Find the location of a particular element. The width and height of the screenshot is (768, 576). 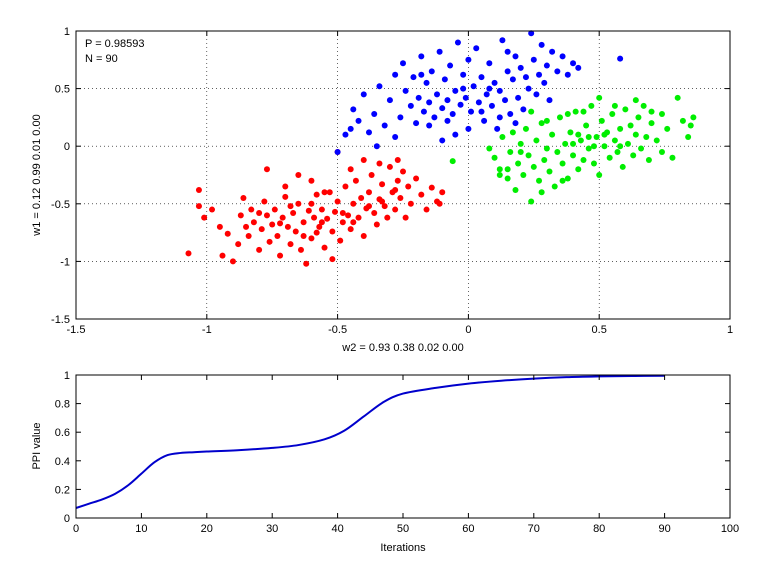

line-x-tick-label: 40 is located at coordinates (337, 529).